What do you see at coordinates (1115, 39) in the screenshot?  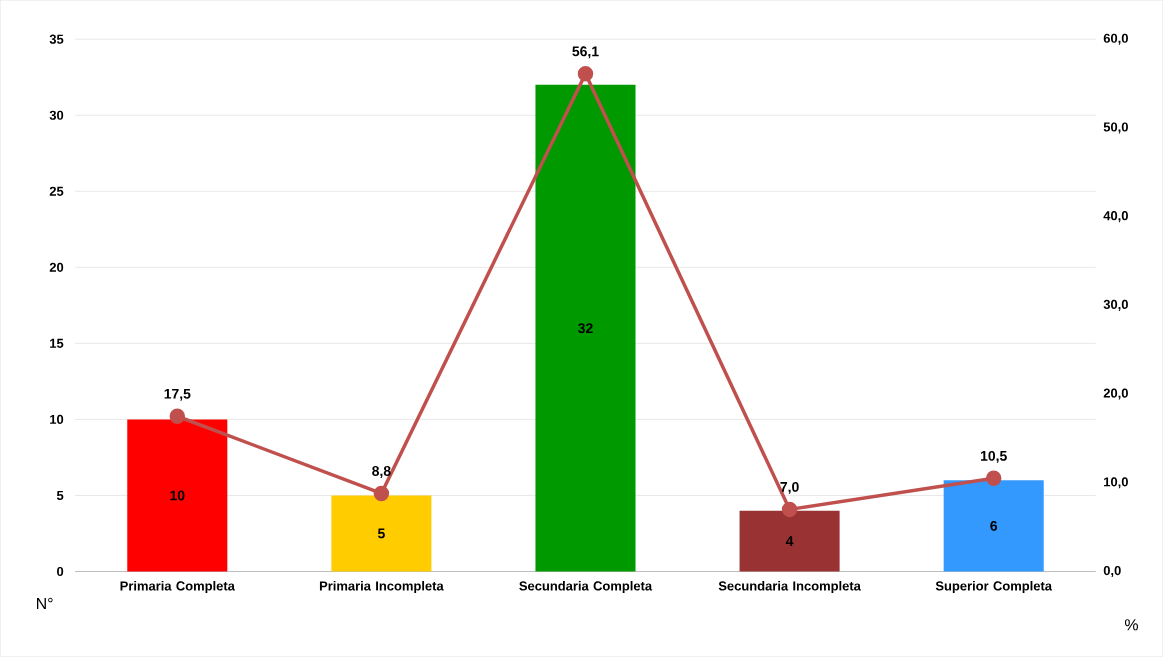 I see `y2-tick-label: 60,0` at bounding box center [1115, 39].